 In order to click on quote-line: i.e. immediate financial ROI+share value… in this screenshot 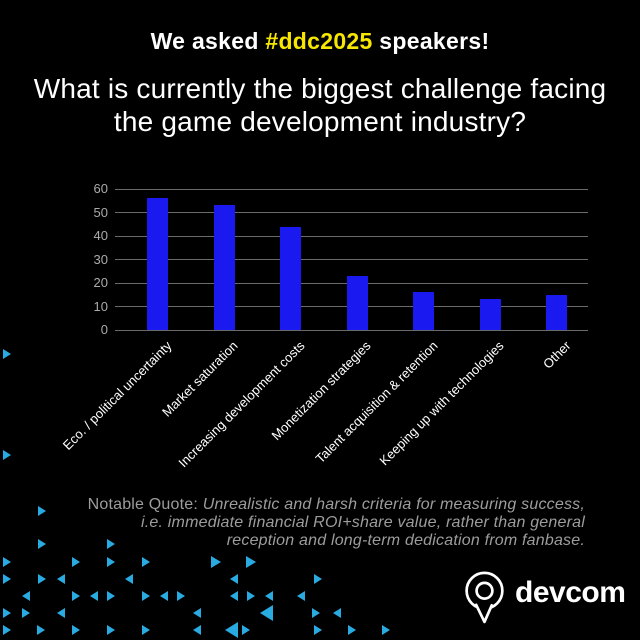, I will do `click(363, 522)`.